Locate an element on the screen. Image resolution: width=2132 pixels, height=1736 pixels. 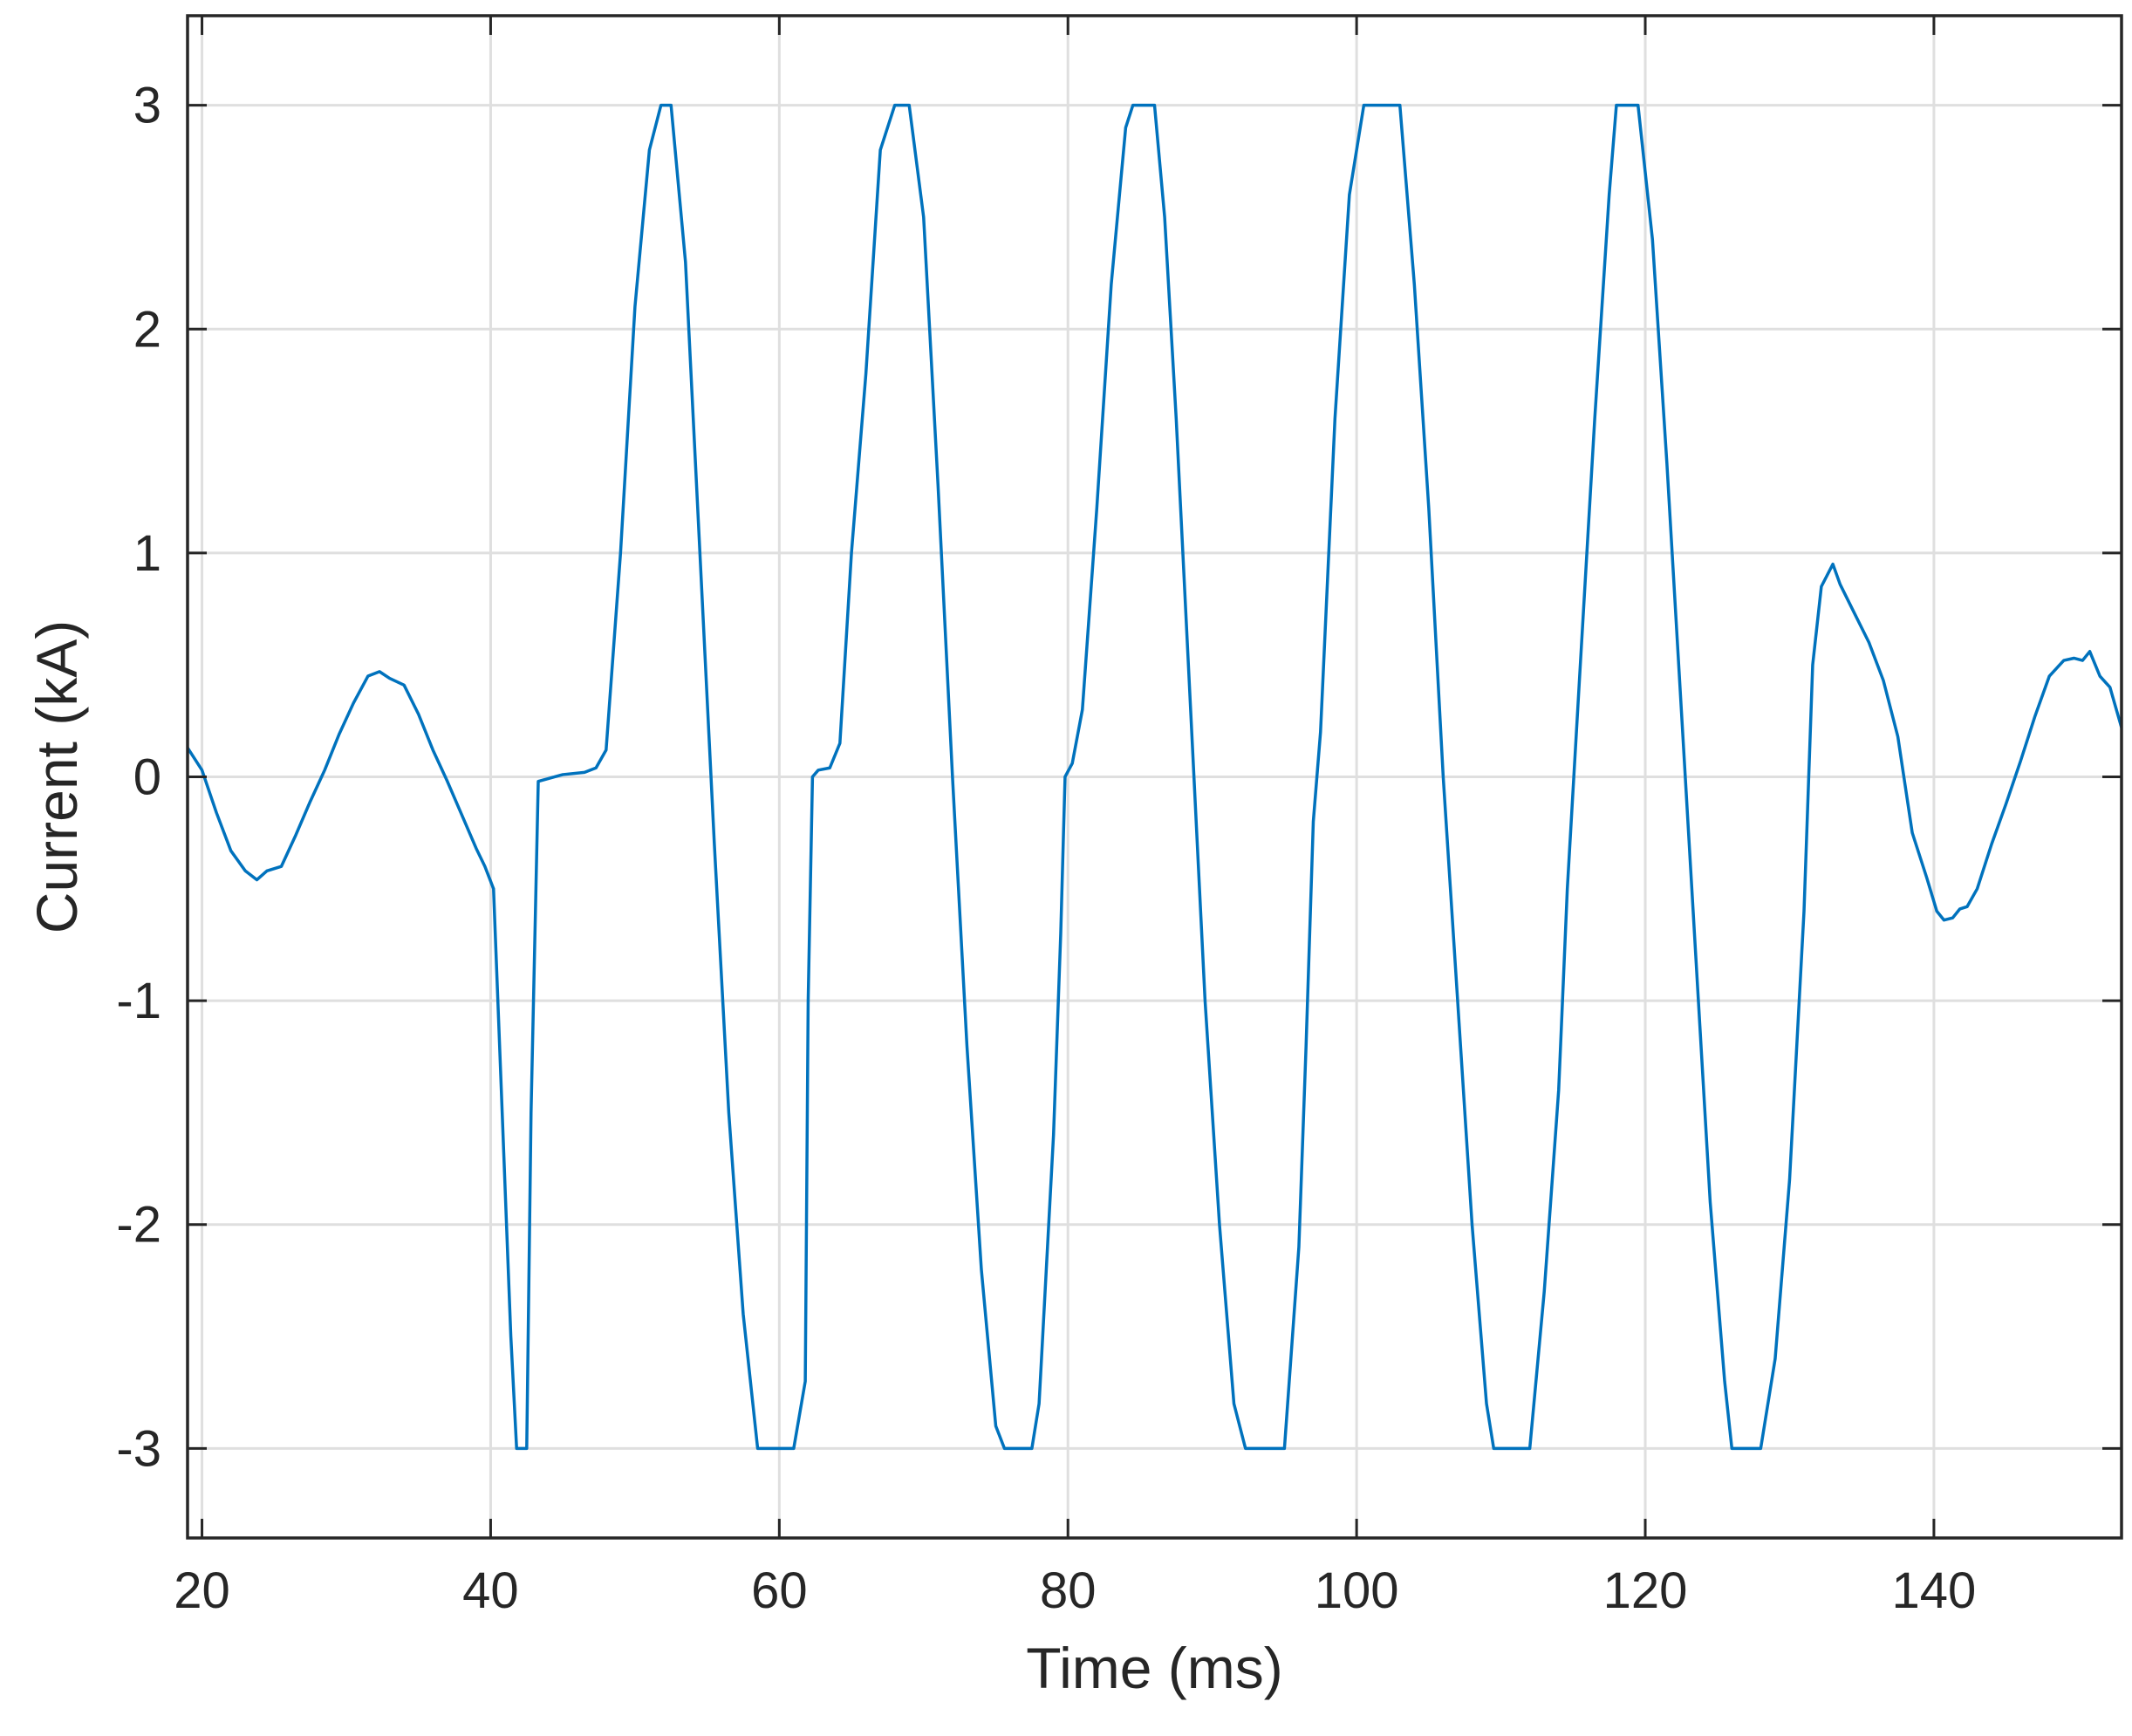
x-tick-label: 100 is located at coordinates (1357, 1590).